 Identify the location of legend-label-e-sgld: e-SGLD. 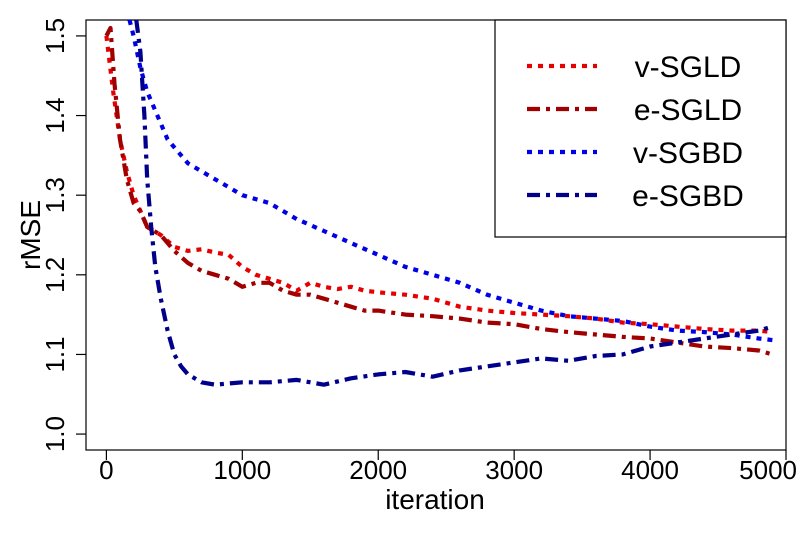
(688, 110).